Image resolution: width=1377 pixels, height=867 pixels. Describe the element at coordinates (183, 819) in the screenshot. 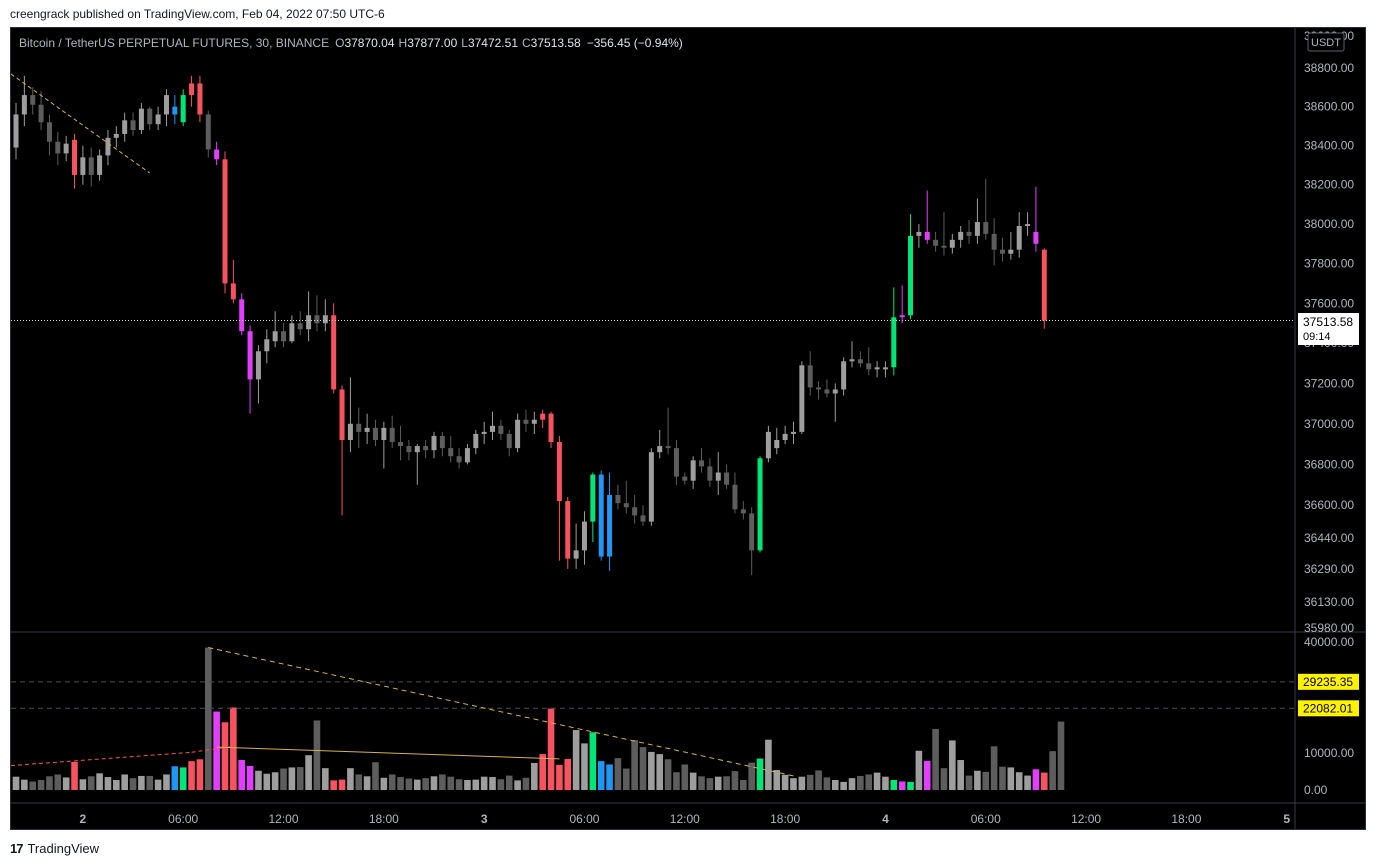

I see `time-tick-label: 06:00` at that location.